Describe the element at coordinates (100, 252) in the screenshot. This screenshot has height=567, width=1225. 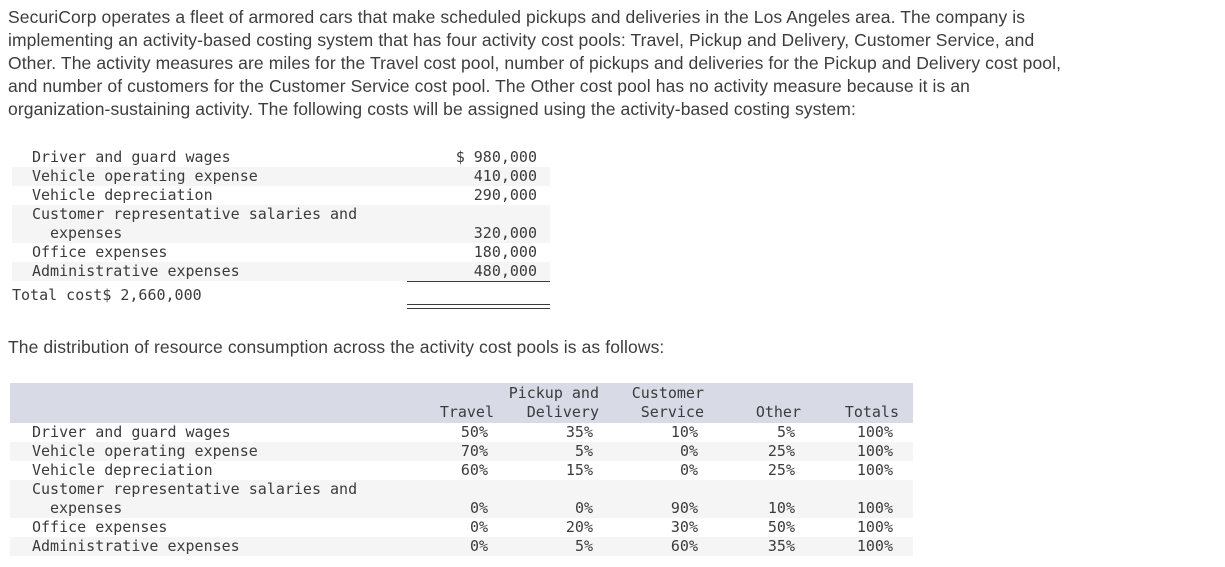
I see `cost-item-label: Office expenses` at that location.